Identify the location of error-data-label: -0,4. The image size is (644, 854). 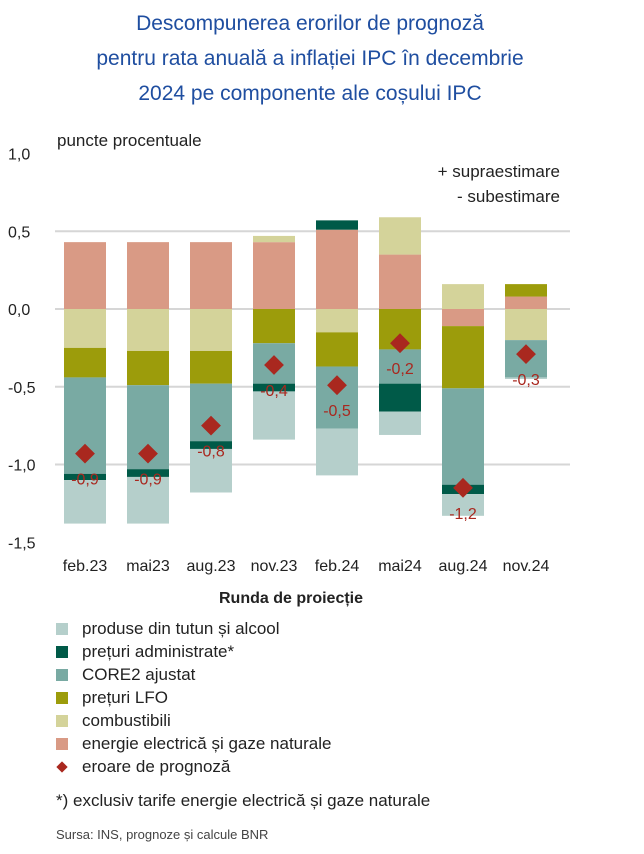
(274, 391).